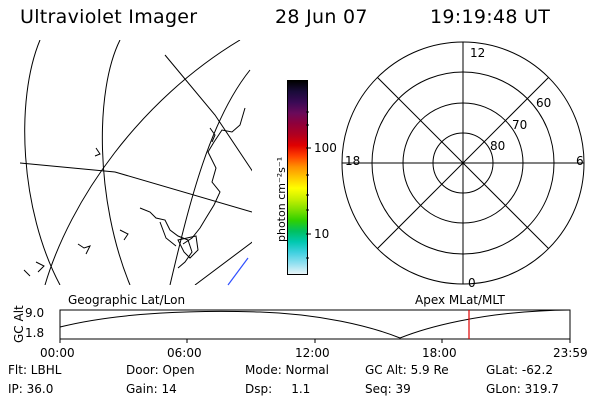 Image resolution: width=600 pixels, height=400 pixels. I want to click on timeline-y-tick-high: 9.0, so click(35, 313).